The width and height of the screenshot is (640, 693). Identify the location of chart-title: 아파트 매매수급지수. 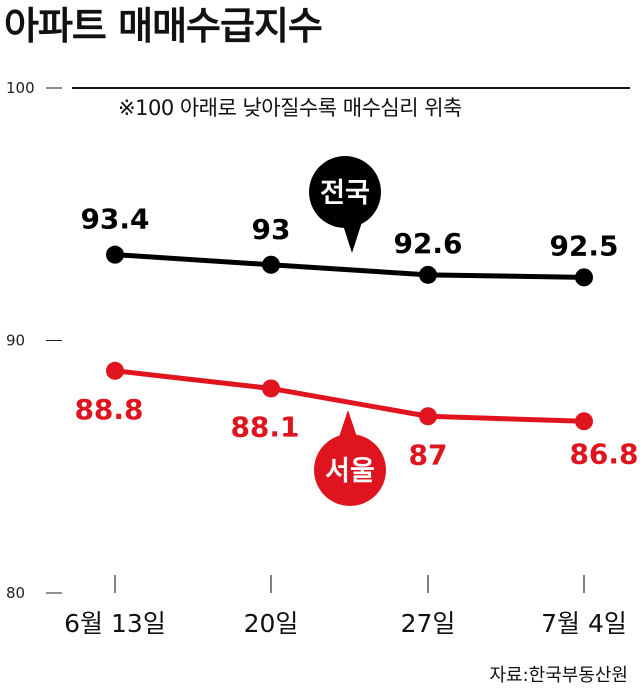
(163, 26).